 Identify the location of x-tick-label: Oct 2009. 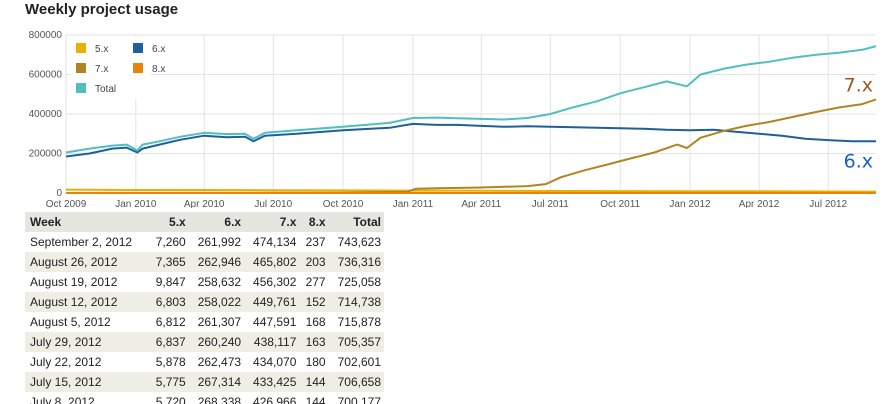
(66, 203).